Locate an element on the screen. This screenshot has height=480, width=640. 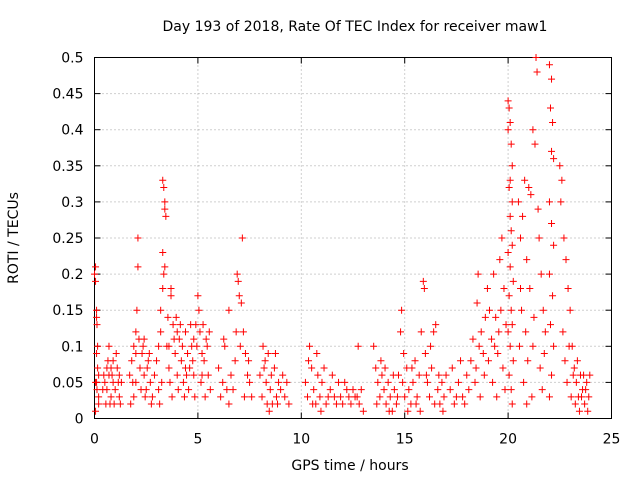
x-tick-label: 25 is located at coordinates (612, 440).